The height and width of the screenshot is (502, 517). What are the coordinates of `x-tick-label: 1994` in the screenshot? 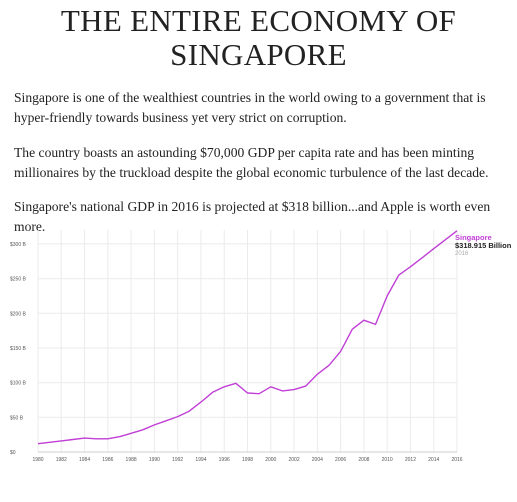 It's located at (200, 460).